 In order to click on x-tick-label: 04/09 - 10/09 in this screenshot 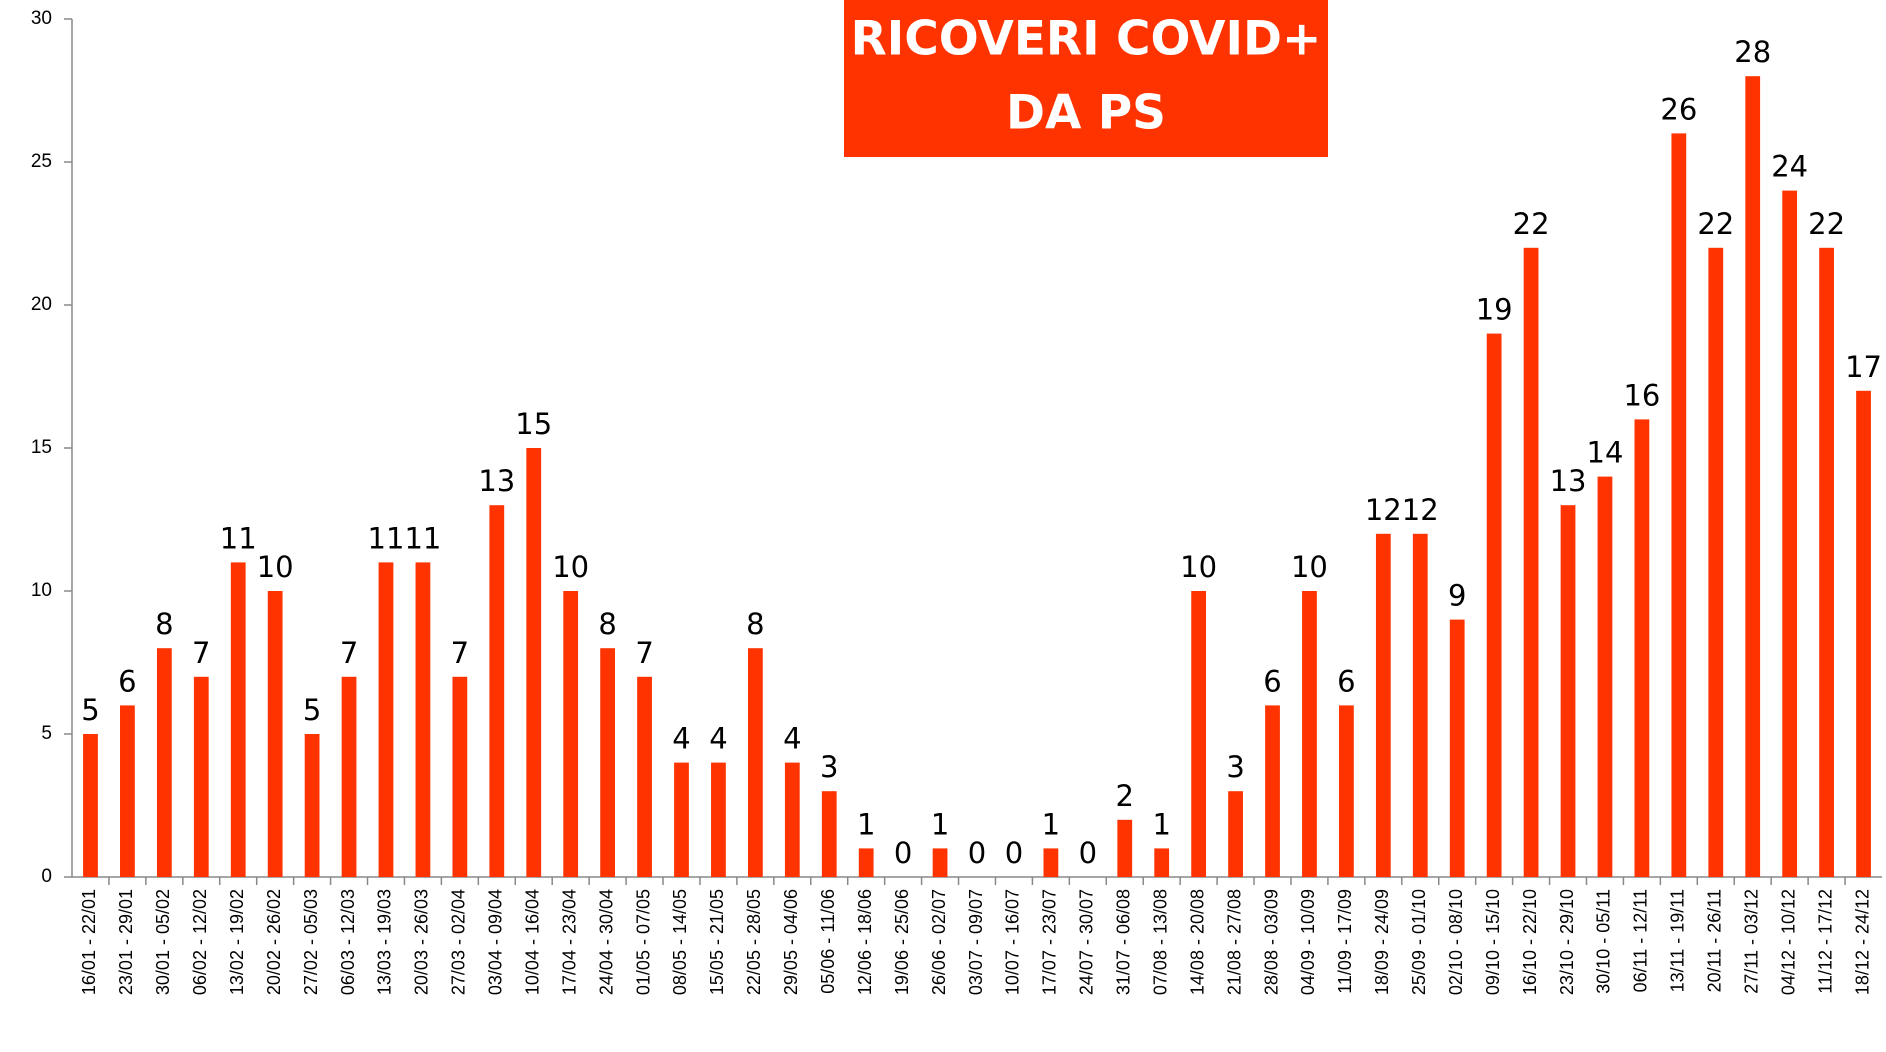, I will do `click(1308, 942)`.